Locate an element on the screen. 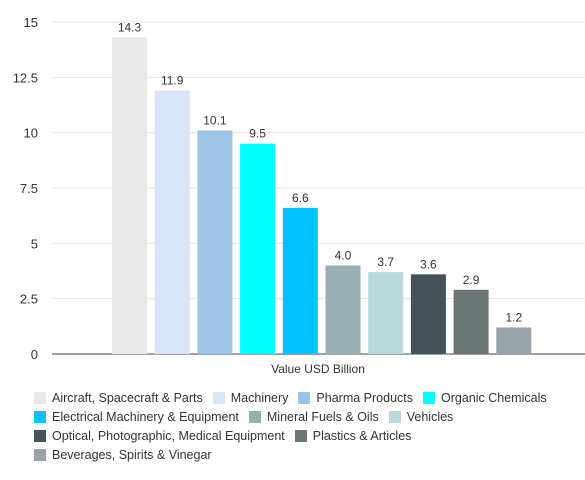 Image resolution: width=585 pixels, height=480 pixels. legend-item: Beverages, Spirits & Vinegar is located at coordinates (123, 455).